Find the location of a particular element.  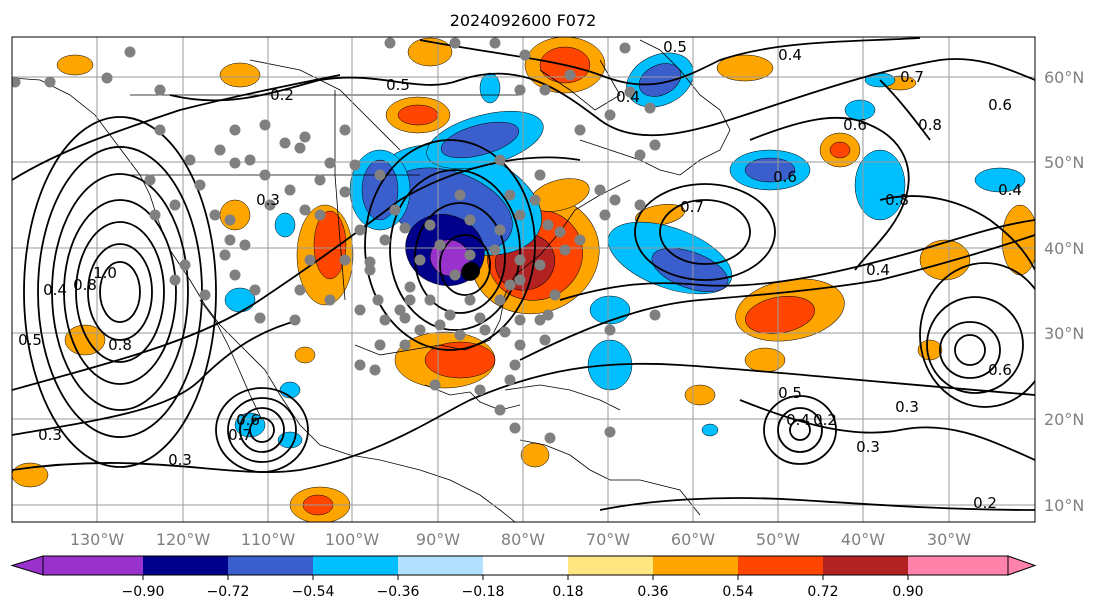

contour-label: 0.3 is located at coordinates (268, 200).